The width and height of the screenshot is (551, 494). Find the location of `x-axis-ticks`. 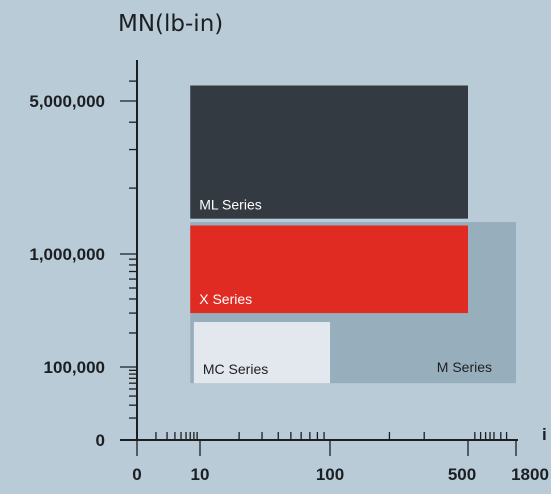

x-axis-ticks is located at coordinates (326, 444).